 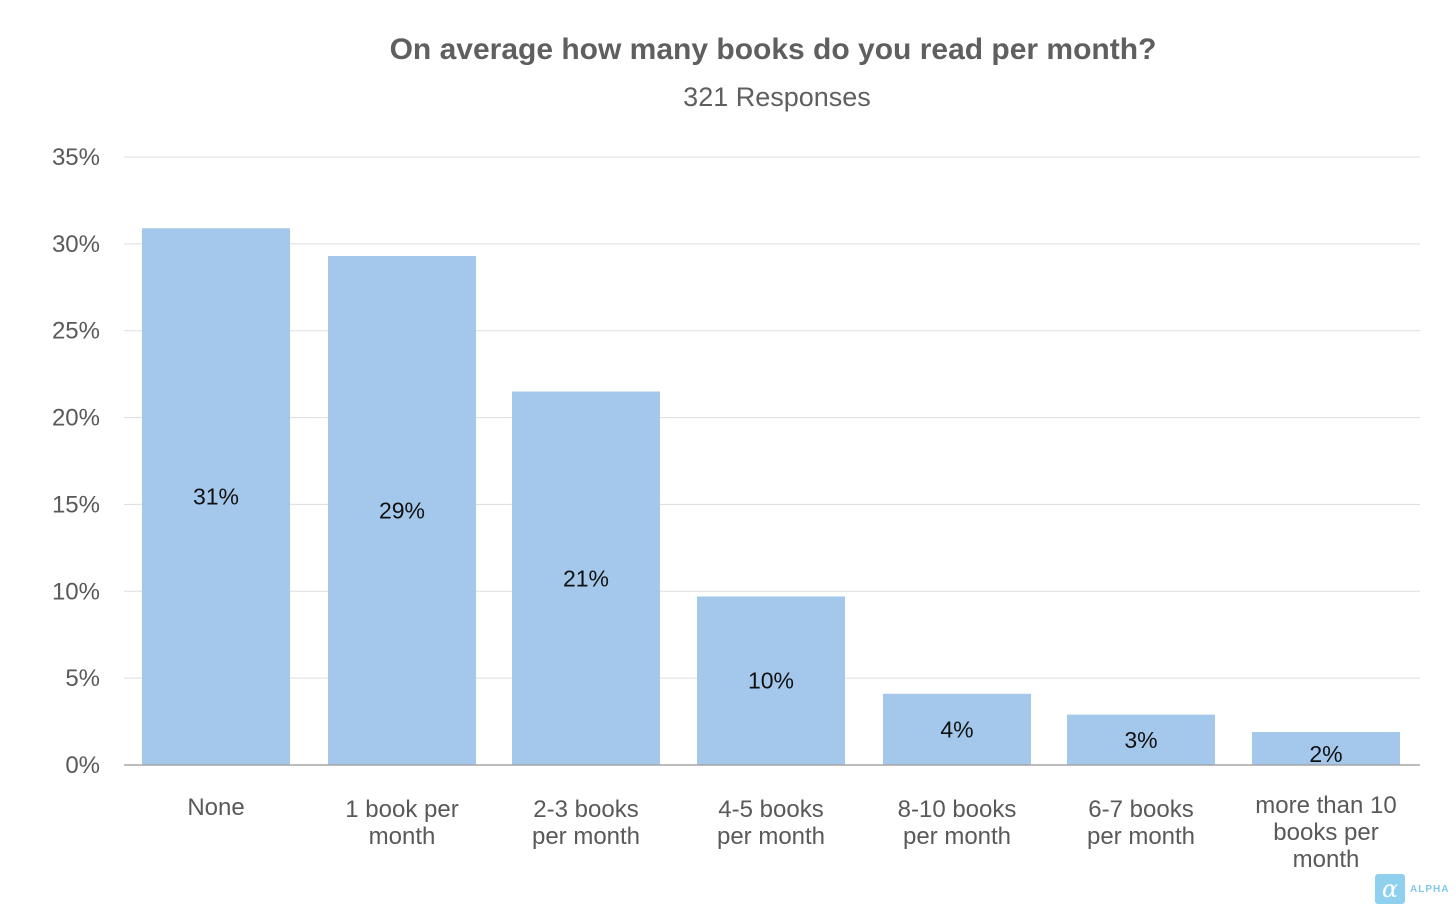 What do you see at coordinates (585, 809) in the screenshot?
I see `x-tick-label-line: 2-3 books` at bounding box center [585, 809].